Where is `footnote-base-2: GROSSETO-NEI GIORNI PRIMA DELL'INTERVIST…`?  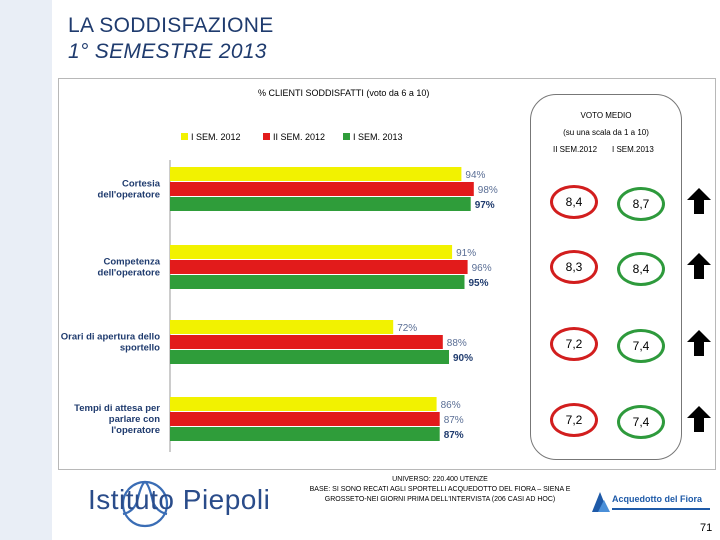 footnote-base-2: GROSSETO-NEI GIORNI PRIMA DELL'INTERVIST… is located at coordinates (440, 499).